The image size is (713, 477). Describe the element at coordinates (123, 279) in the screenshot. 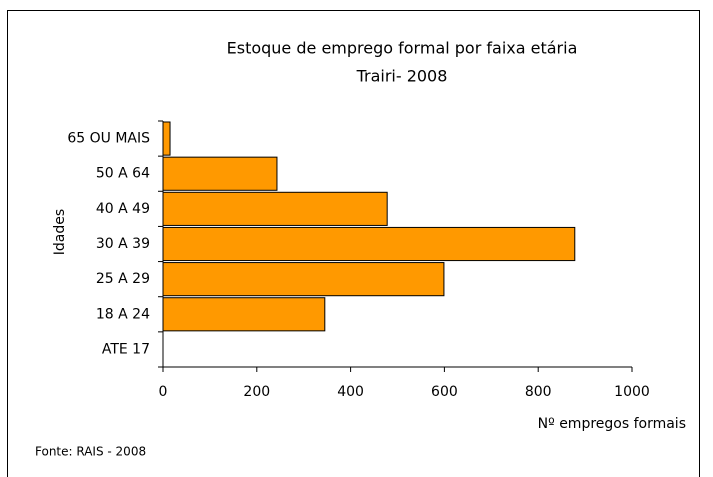

I see `y-tick-label: 25 A 29` at that location.